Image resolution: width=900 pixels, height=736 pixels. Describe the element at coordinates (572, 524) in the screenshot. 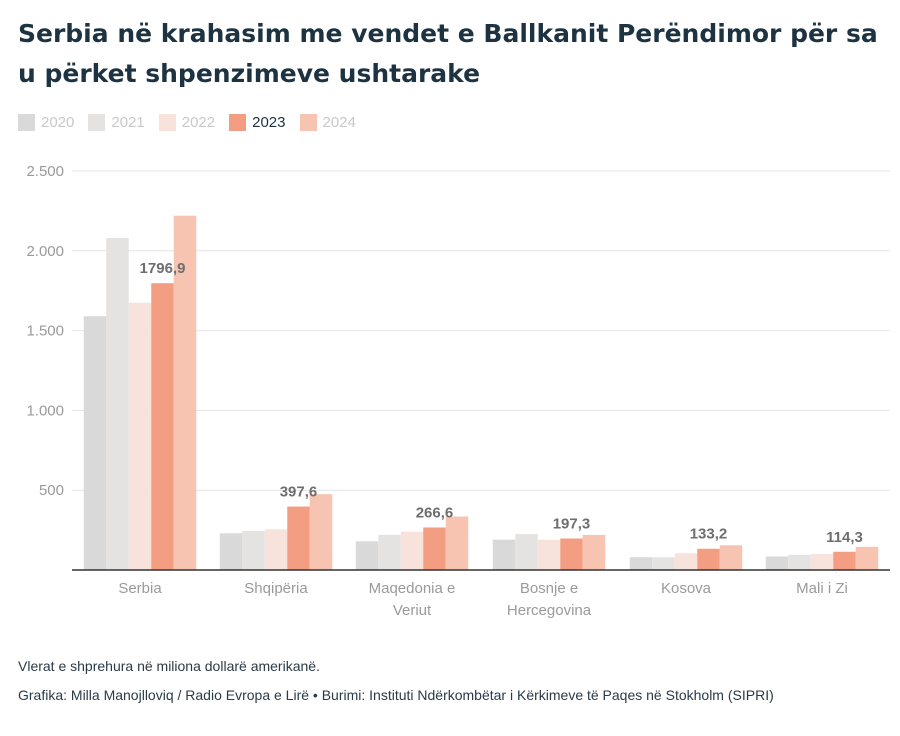

I see `data-label: 197,3` at that location.